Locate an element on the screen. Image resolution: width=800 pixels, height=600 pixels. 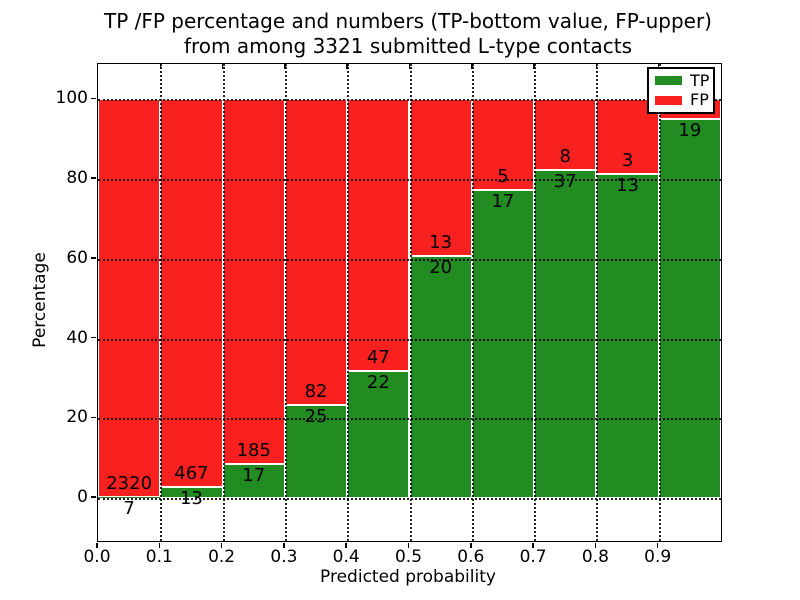
y-tick-label: 60 is located at coordinates (77, 257).